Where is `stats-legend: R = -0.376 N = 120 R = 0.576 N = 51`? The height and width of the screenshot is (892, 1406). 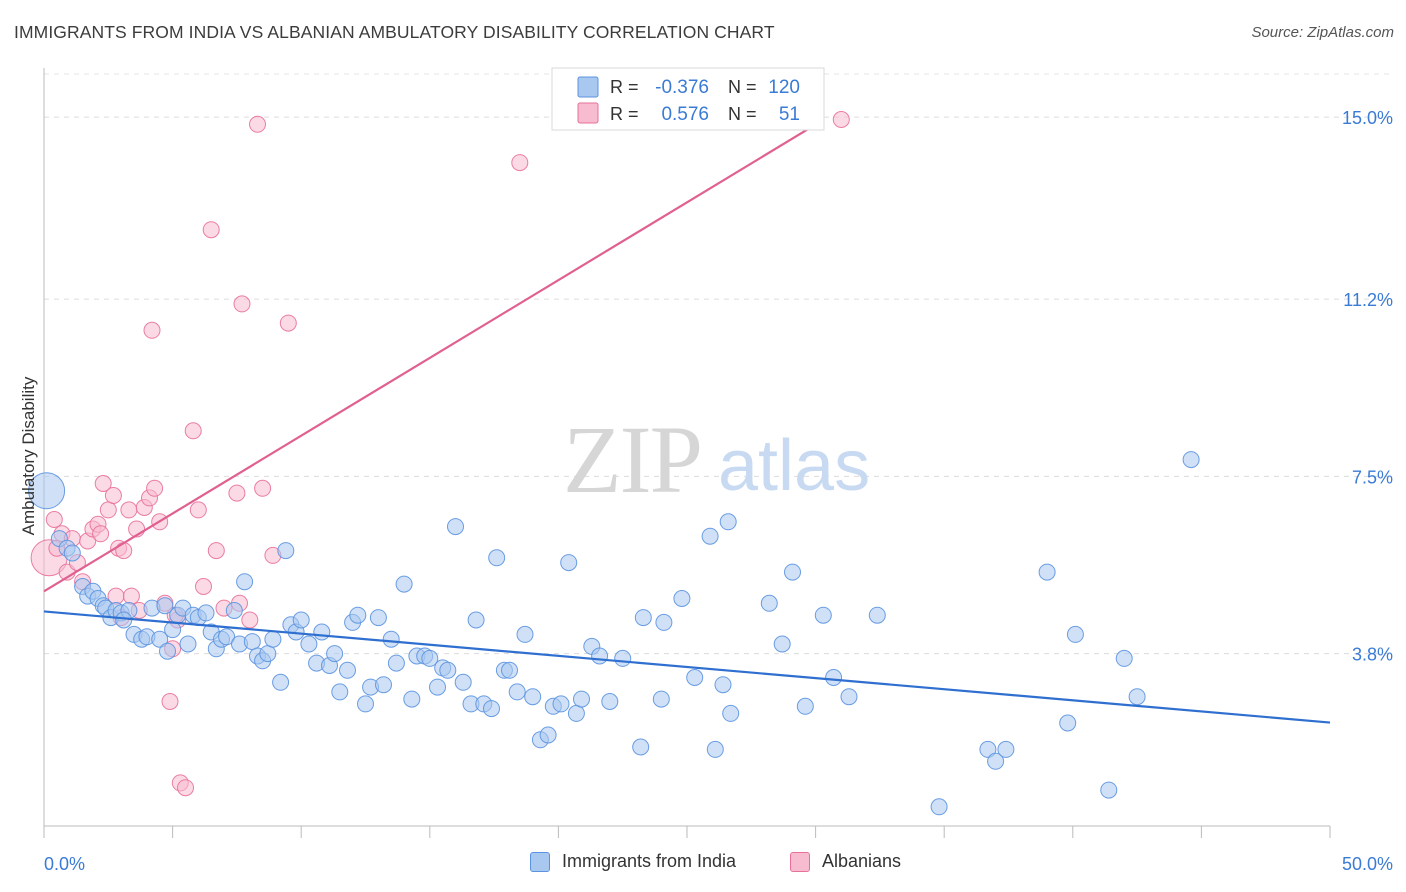
stats-legend: R = -0.376 N = 120 R = 0.576 N = 51 is located at coordinates (688, 99).